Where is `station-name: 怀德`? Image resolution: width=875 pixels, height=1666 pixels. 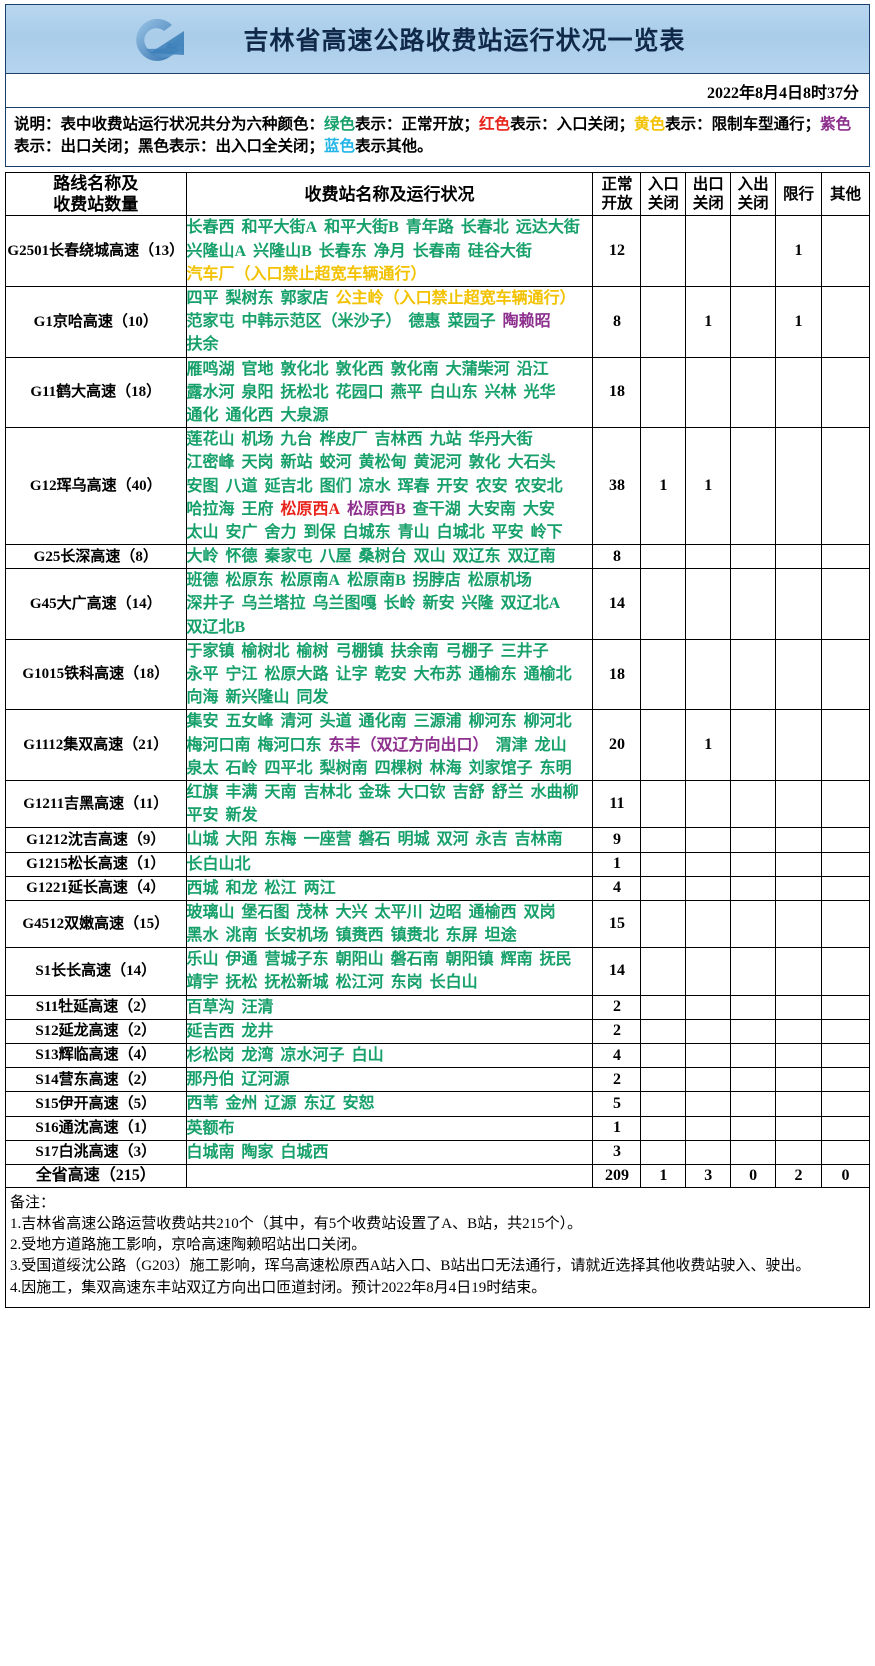 station-name: 怀德 is located at coordinates (241, 557).